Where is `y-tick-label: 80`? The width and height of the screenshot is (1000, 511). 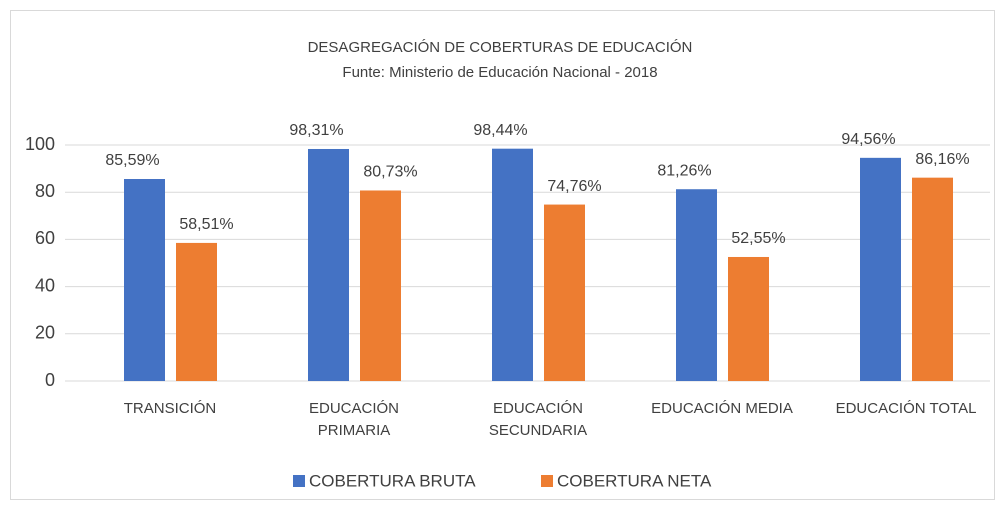 y-tick-label: 80 is located at coordinates (45, 191).